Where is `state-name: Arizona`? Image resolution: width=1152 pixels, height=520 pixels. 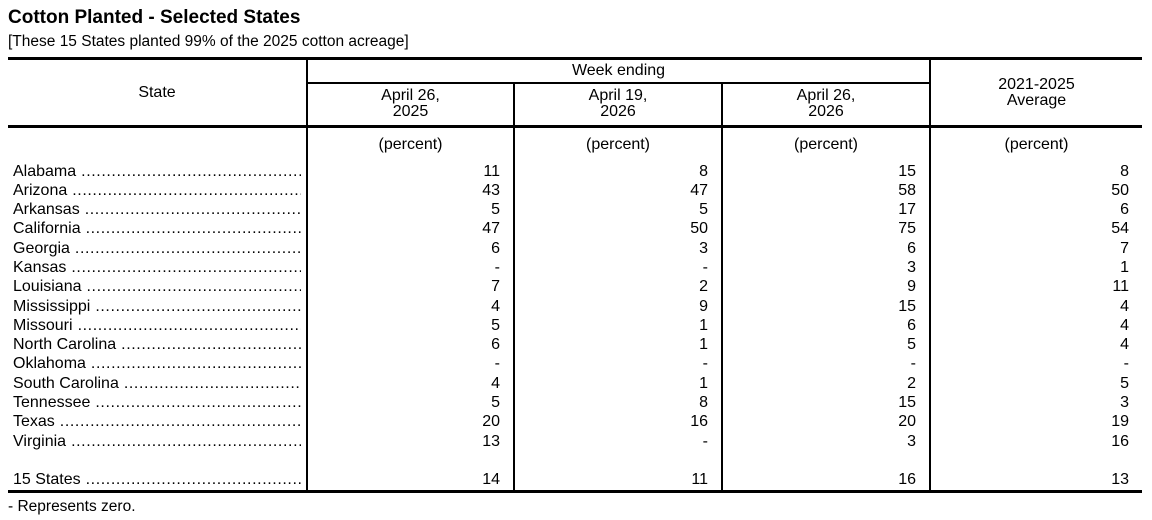 state-name: Arizona is located at coordinates (40, 190).